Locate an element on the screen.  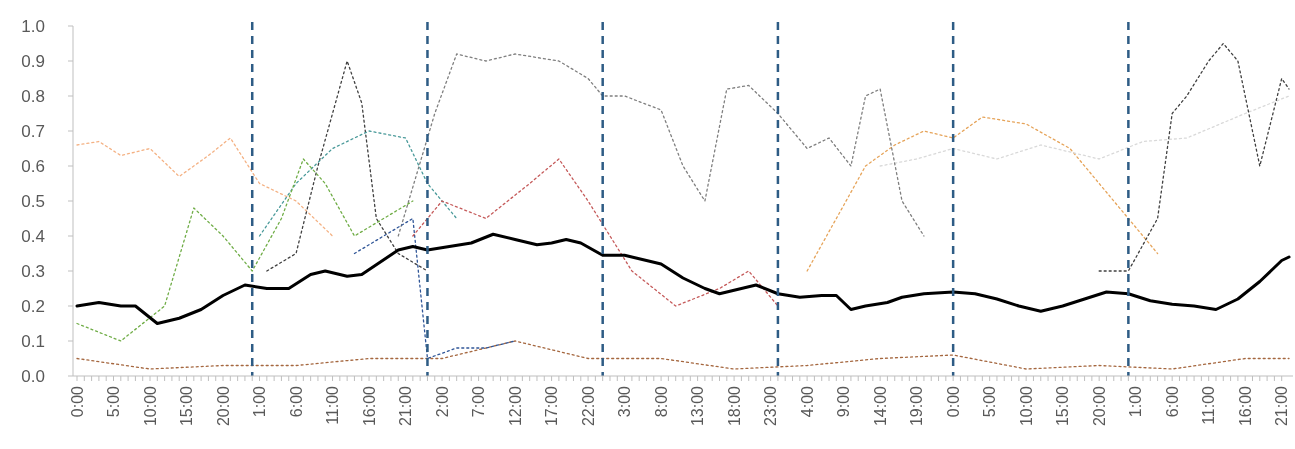
x-tick-label: 22:00 is located at coordinates (588, 406).